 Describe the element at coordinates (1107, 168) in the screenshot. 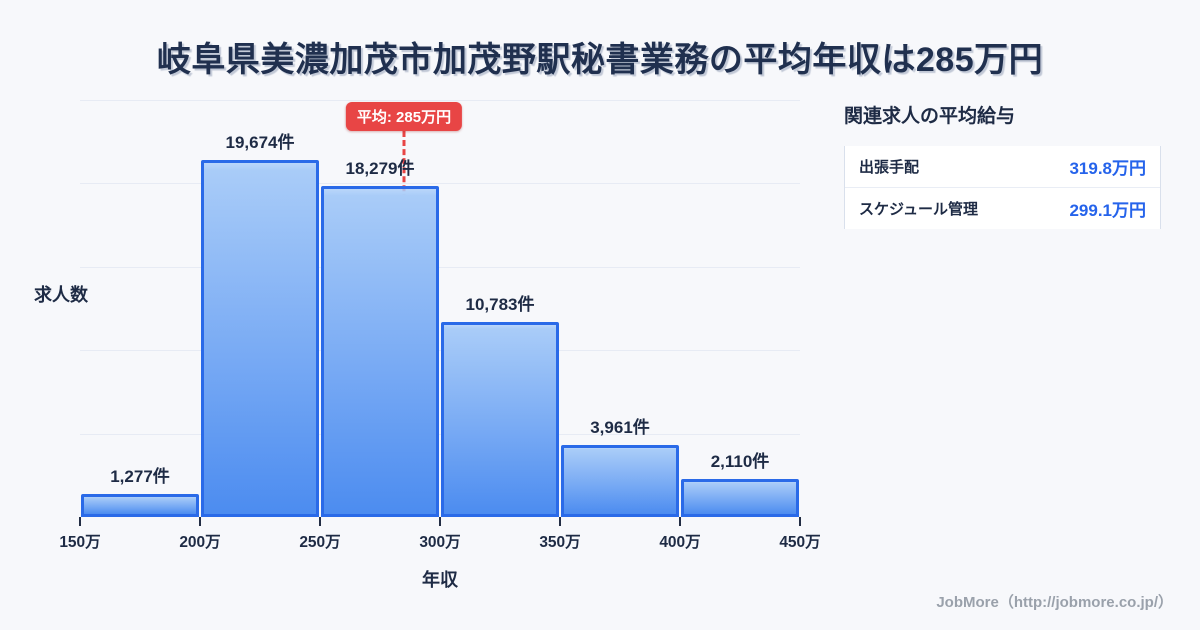

I see `related-job-value: 319.8万円` at that location.